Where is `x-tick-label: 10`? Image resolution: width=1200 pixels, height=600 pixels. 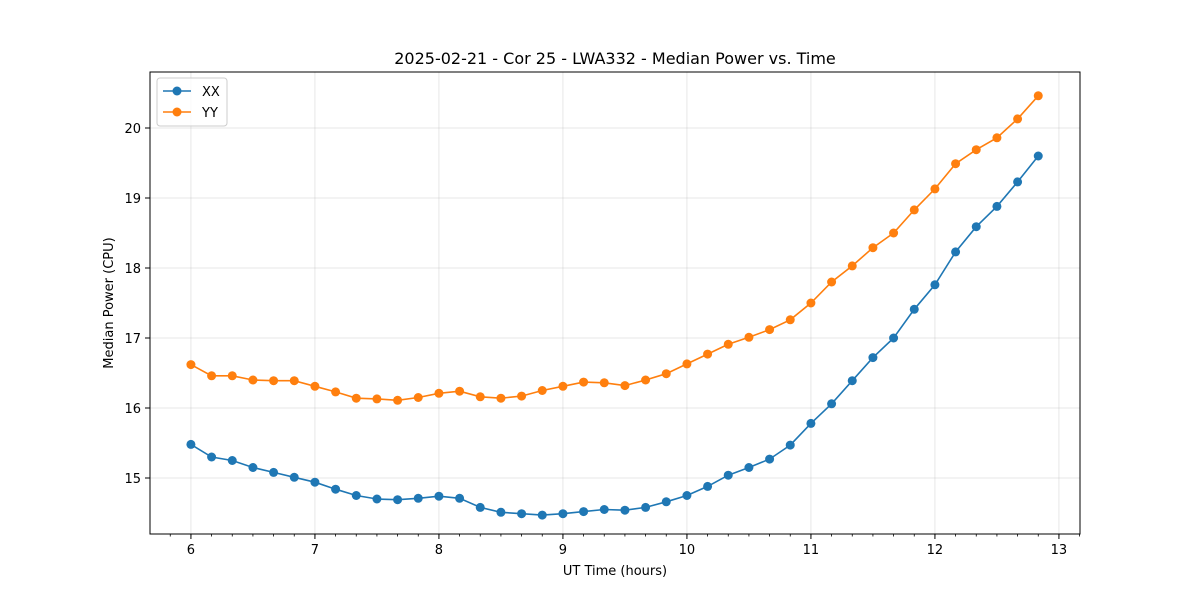 x-tick-label: 10 is located at coordinates (687, 550).